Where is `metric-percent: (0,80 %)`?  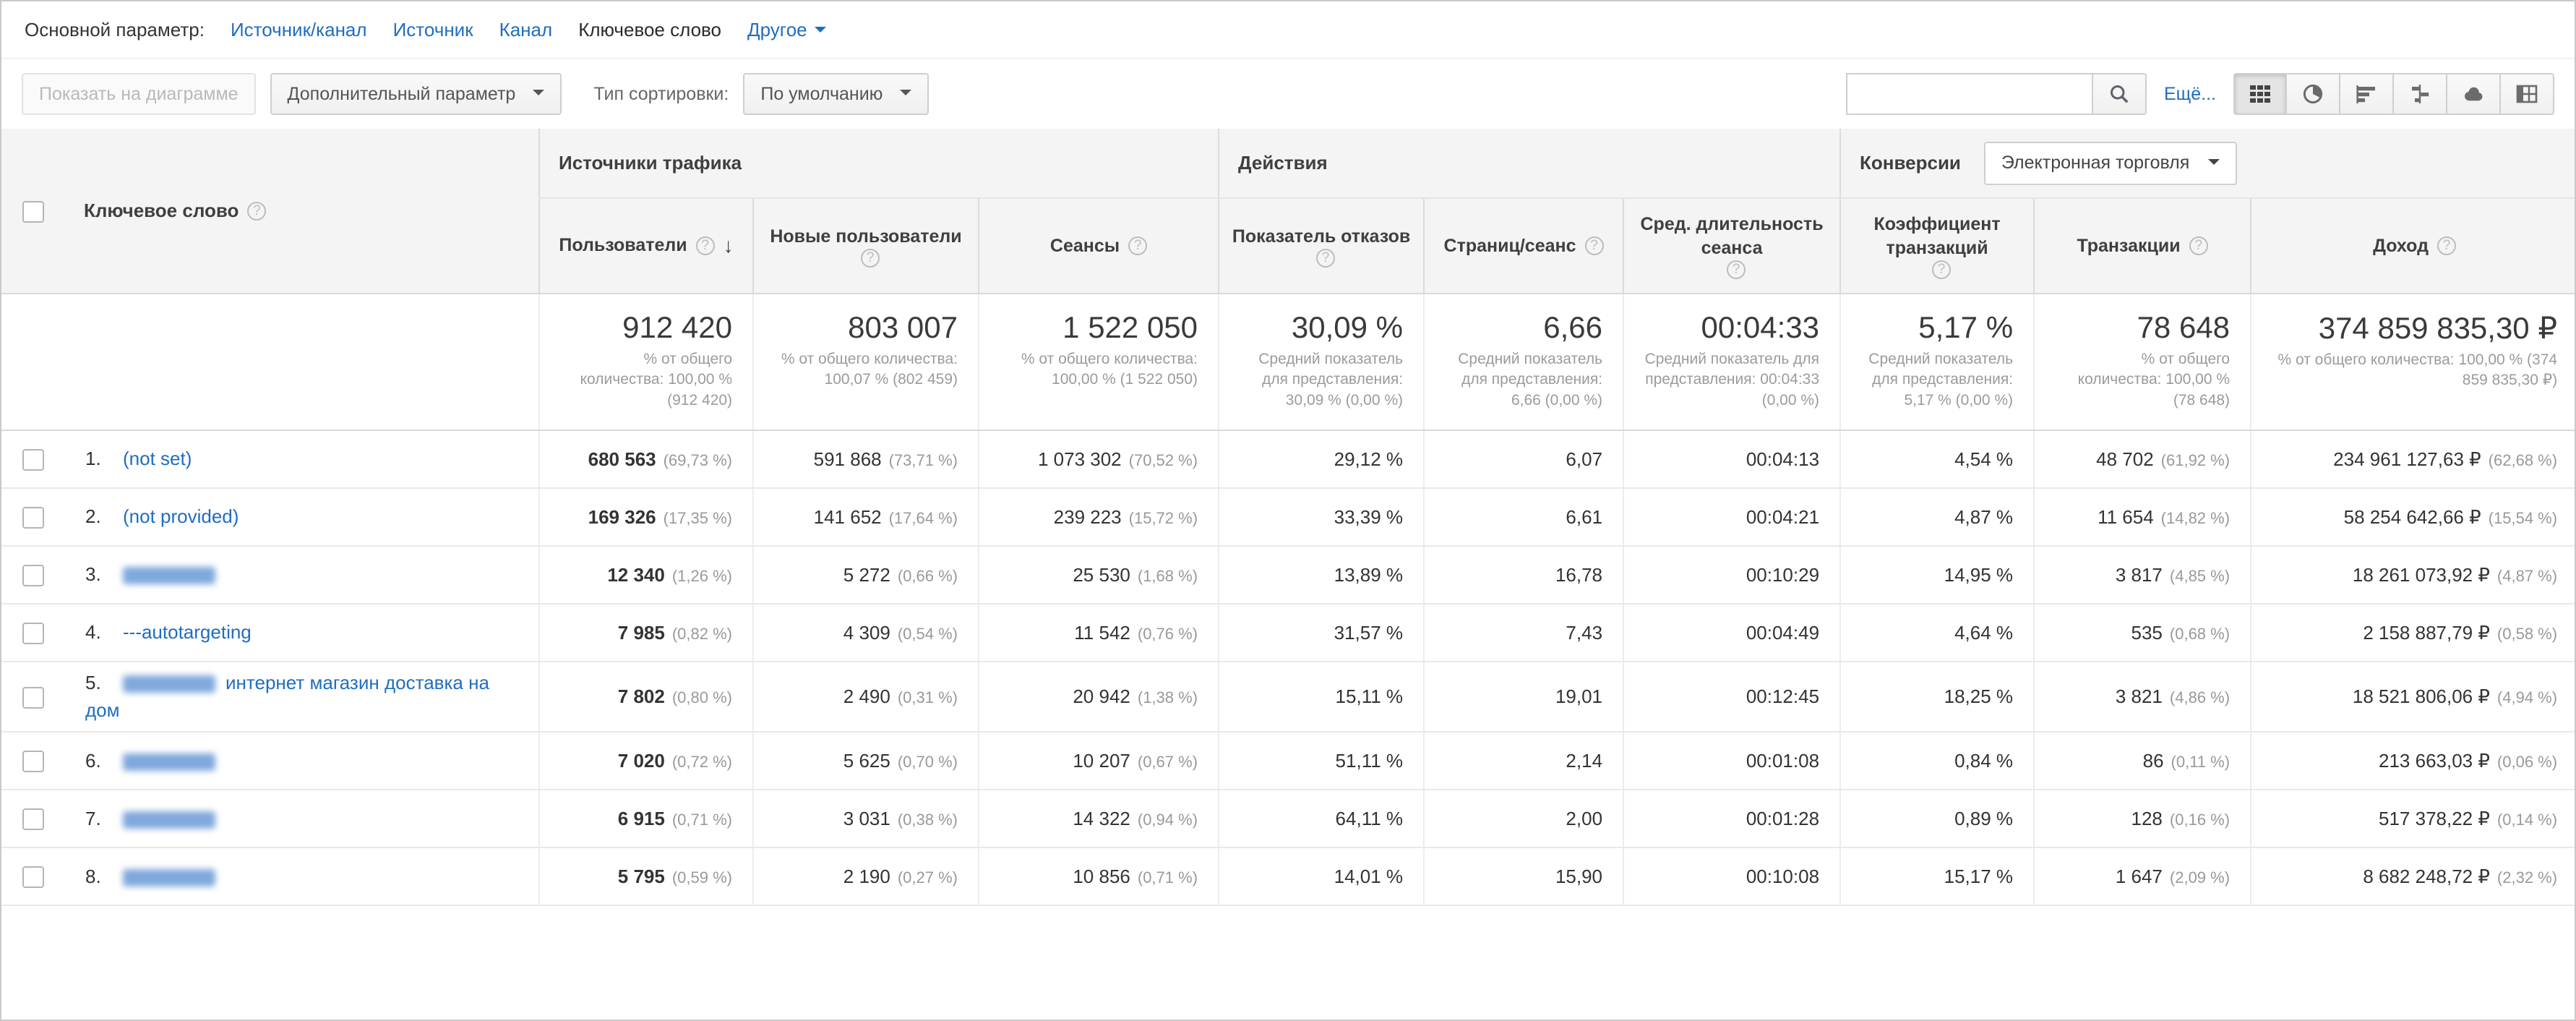 metric-percent: (0,80 %) is located at coordinates (701, 697).